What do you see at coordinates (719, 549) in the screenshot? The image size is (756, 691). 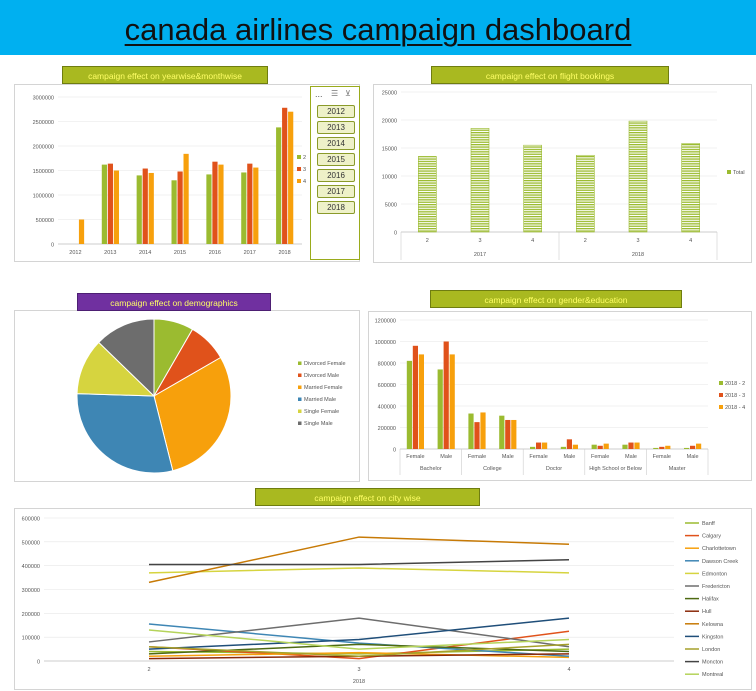 I see `city-legend-label: Charlottetown` at bounding box center [719, 549].